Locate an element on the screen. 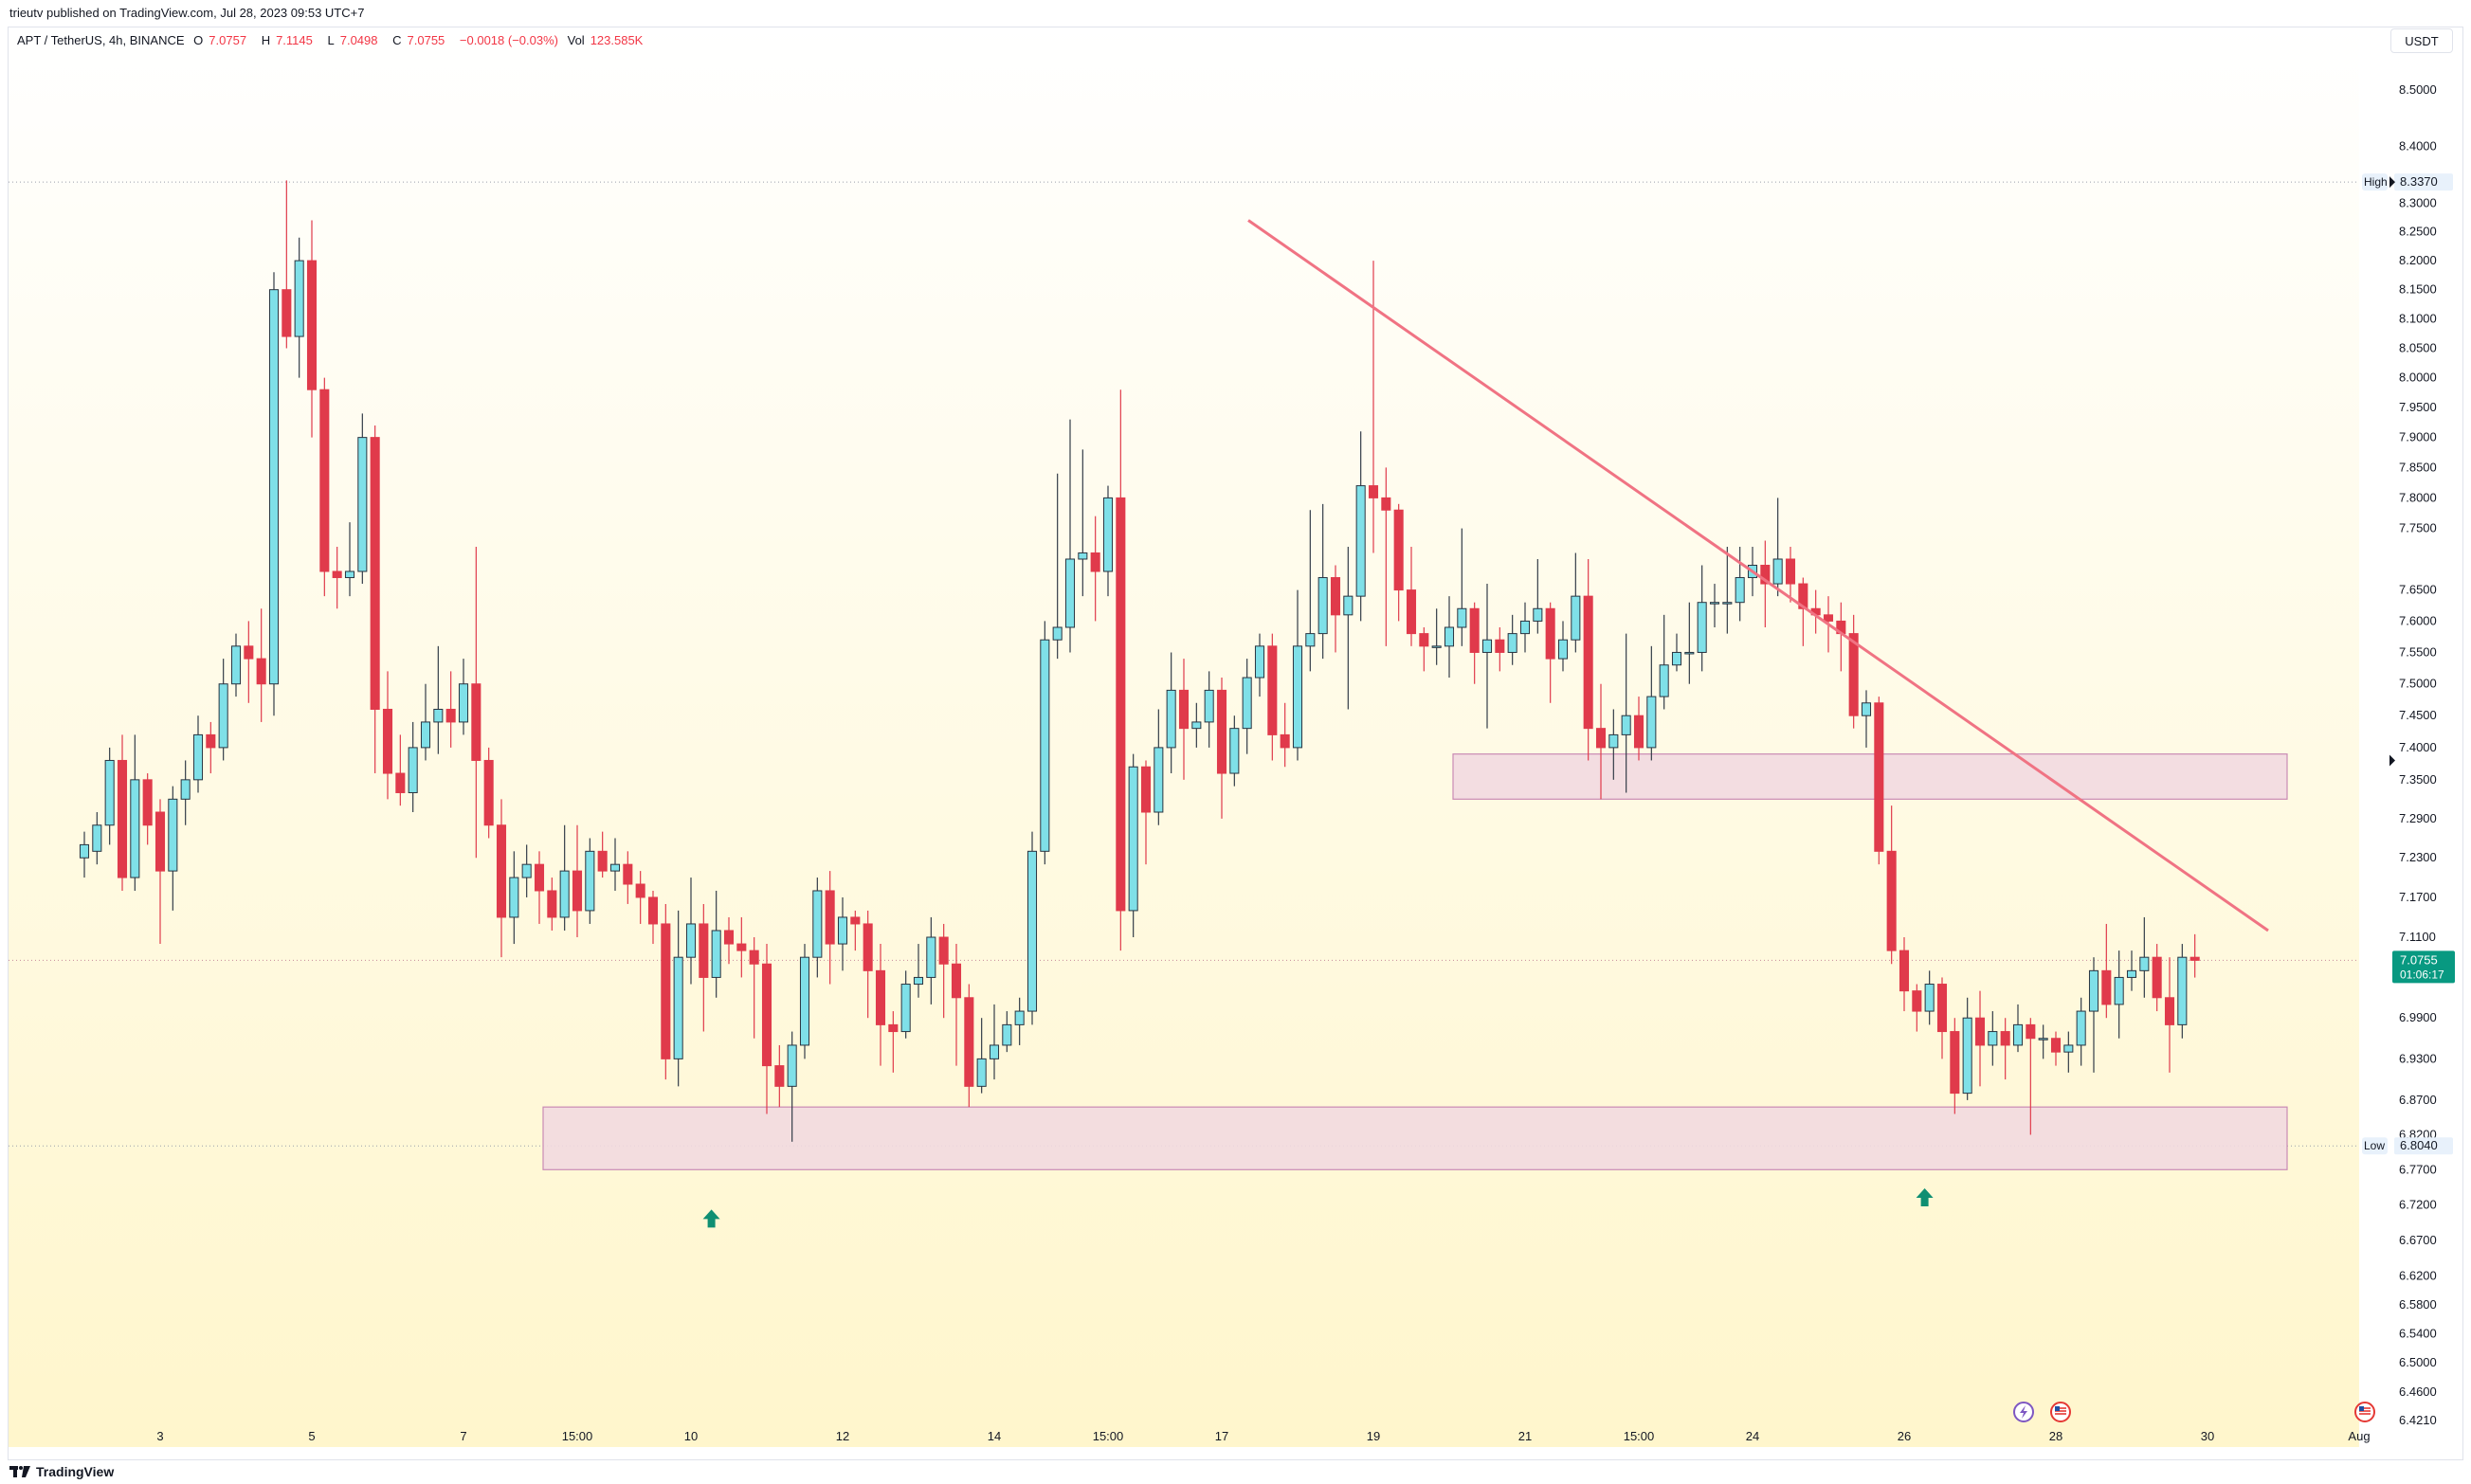  price-tick-label: 6.4210 is located at coordinates (2418, 1420).